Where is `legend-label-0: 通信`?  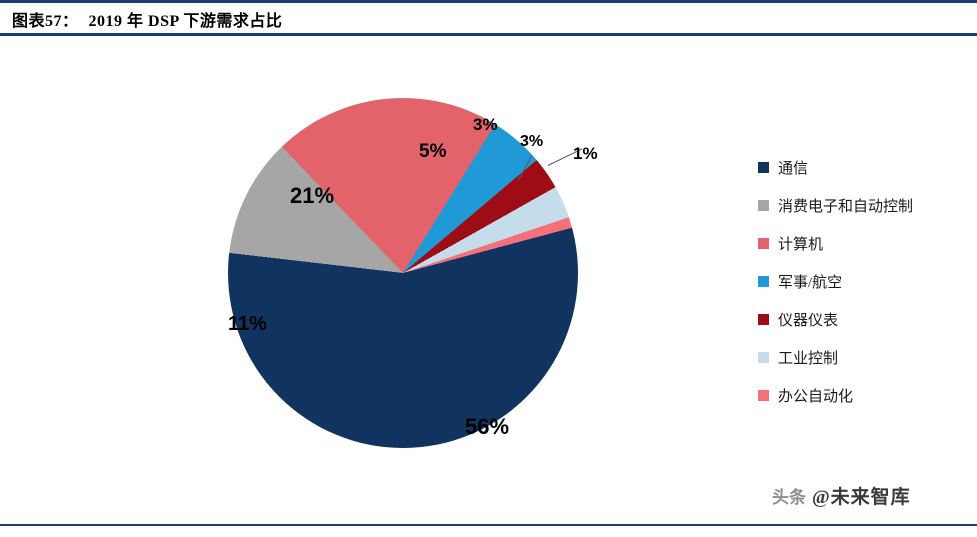 legend-label-0: 通信 is located at coordinates (793, 168).